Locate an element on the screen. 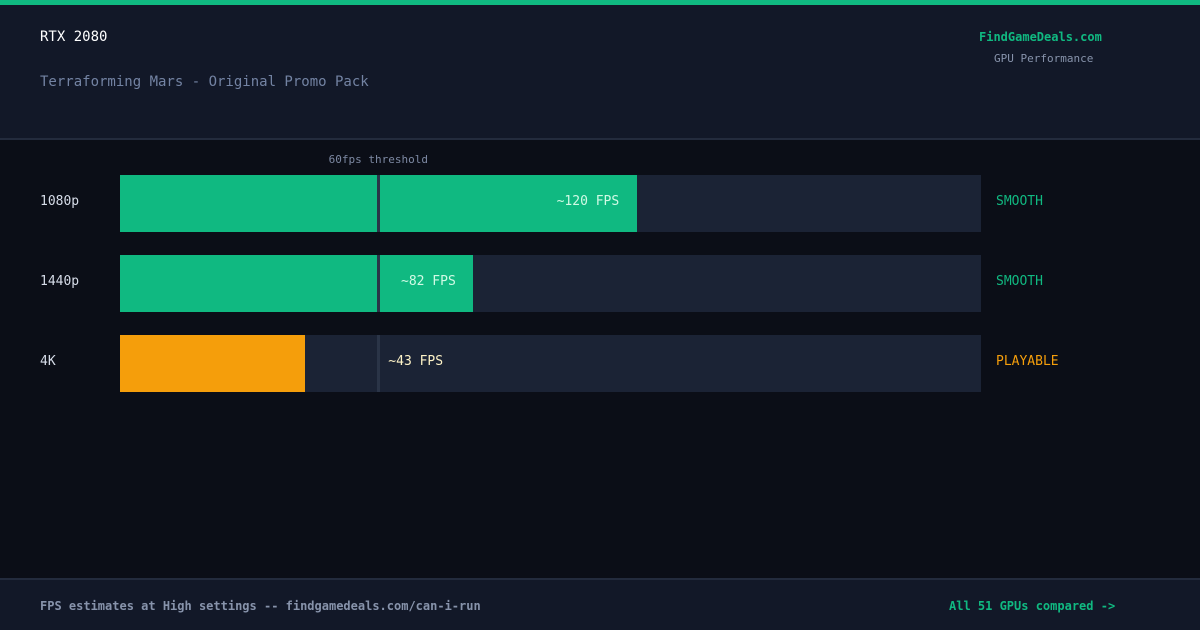  fps-value-label: ~82 FPS is located at coordinates (428, 281).